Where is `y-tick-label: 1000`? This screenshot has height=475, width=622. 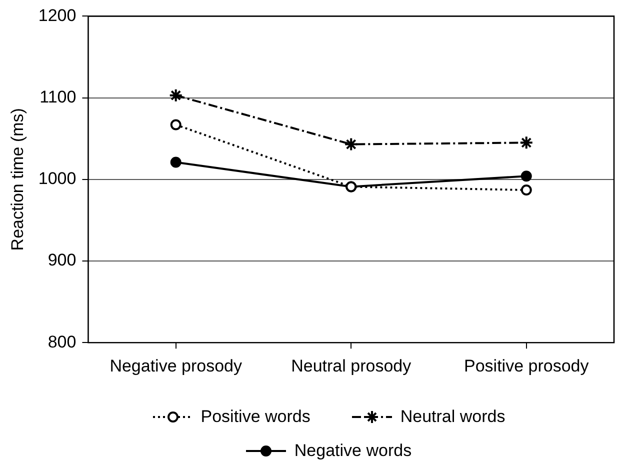 y-tick-label: 1000 is located at coordinates (57, 178).